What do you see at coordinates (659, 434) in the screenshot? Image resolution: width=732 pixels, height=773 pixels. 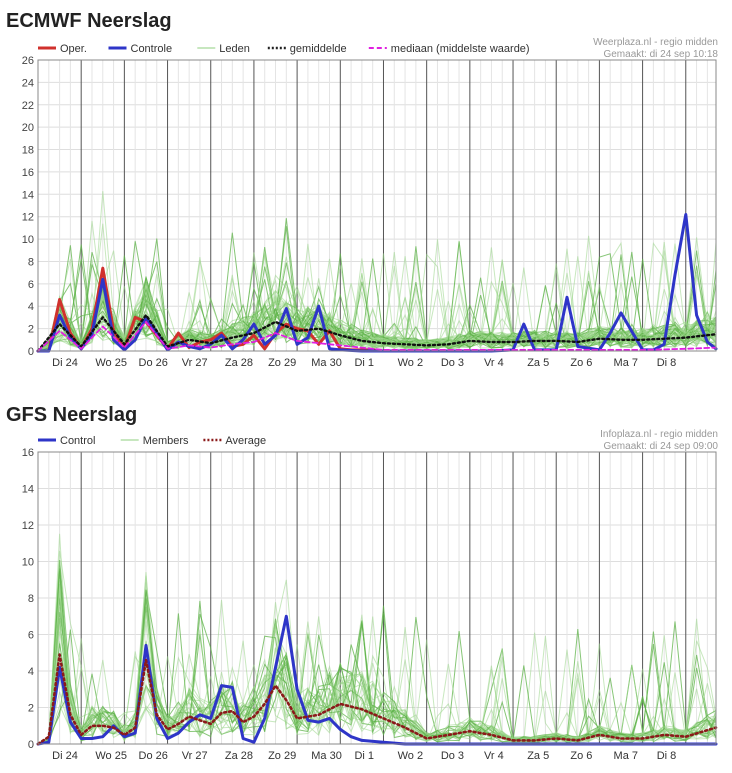 I see `credit-line-1: Infoplaza.nl - regio midden` at bounding box center [659, 434].